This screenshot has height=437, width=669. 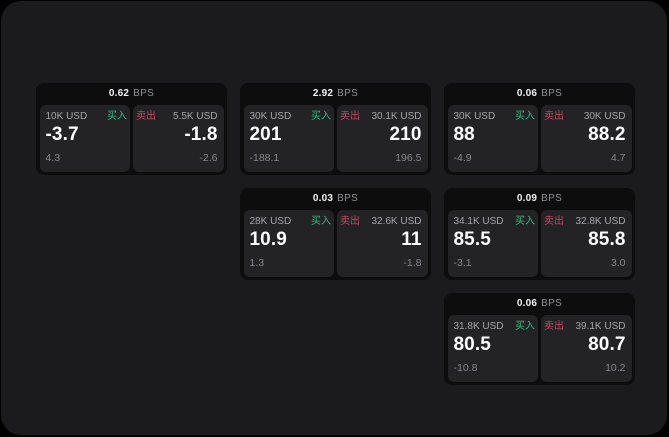 I want to click on buy-price-tile: 30K USD 买入 201 -188.1, so click(x=288, y=138).